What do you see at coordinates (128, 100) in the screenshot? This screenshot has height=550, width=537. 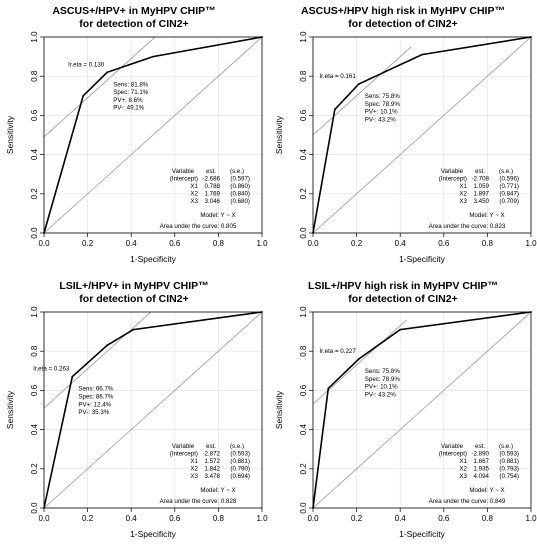 I see `cutoff-stat-label: PV+: 8.6%` at bounding box center [128, 100].